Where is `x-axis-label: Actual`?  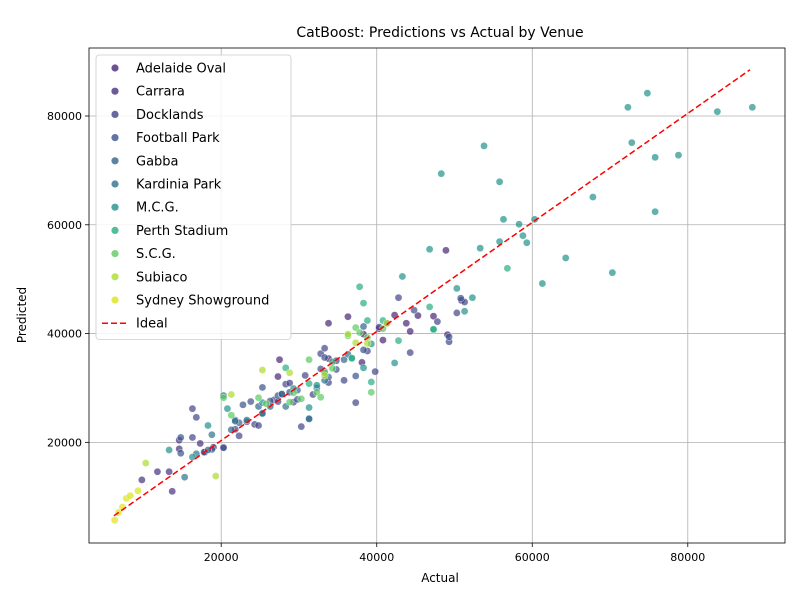
x-axis-label: Actual is located at coordinates (440, 578).